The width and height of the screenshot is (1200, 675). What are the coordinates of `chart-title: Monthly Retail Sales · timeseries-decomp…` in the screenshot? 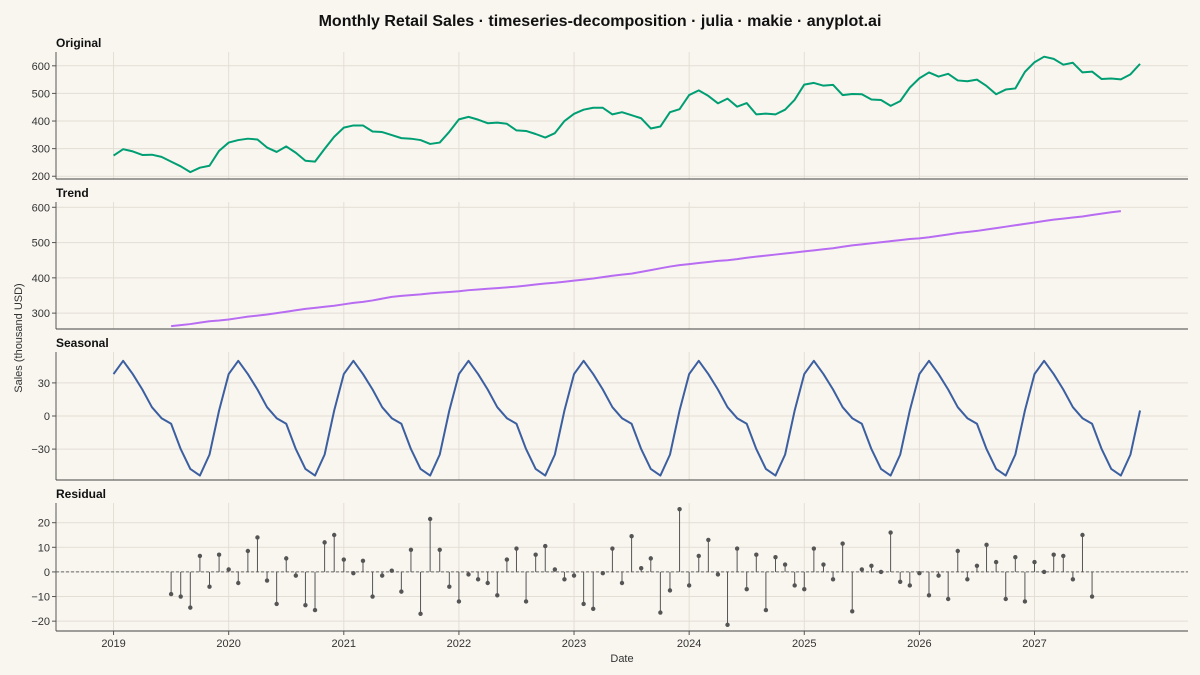 It's located at (600, 21).